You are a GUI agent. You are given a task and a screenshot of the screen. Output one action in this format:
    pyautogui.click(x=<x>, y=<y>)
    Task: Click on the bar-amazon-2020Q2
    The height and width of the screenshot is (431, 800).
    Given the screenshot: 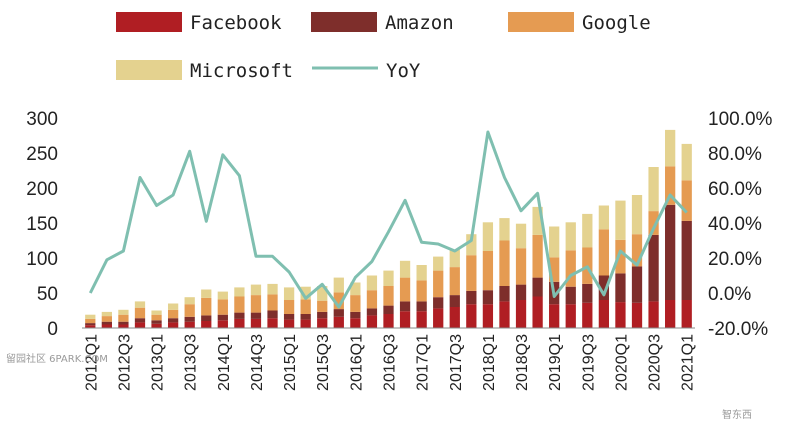 What is the action you would take?
    pyautogui.click(x=637, y=284)
    